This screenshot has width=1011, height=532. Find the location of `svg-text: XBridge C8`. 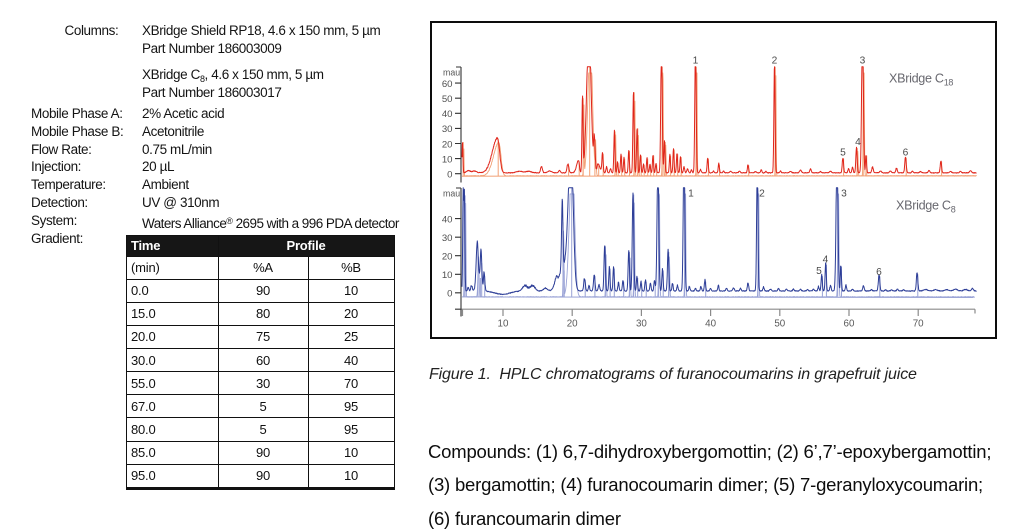

svg-text: XBridge C8 is located at coordinates (926, 206).